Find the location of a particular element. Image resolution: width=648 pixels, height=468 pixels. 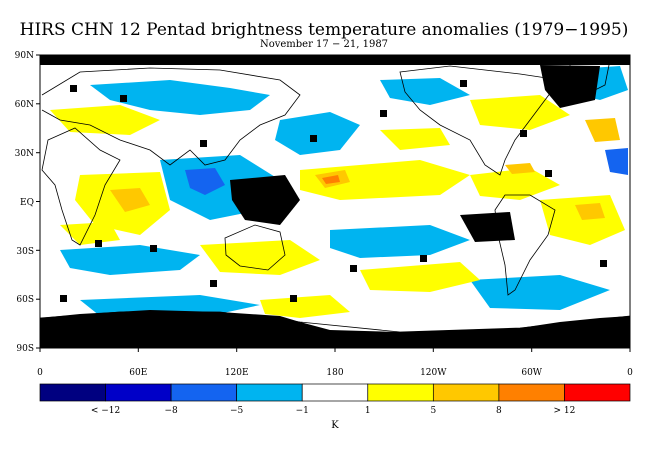

coastline-north-america is located at coordinates (480, 120).